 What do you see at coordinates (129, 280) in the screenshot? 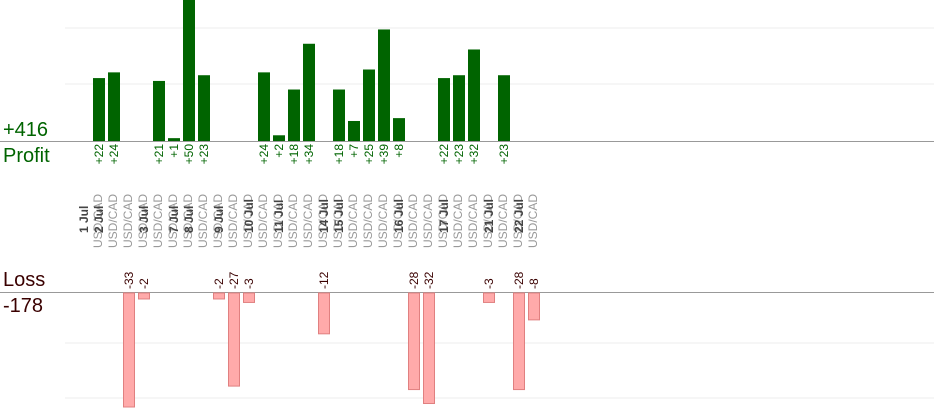
I see `loss-value-label: -33` at bounding box center [129, 280].